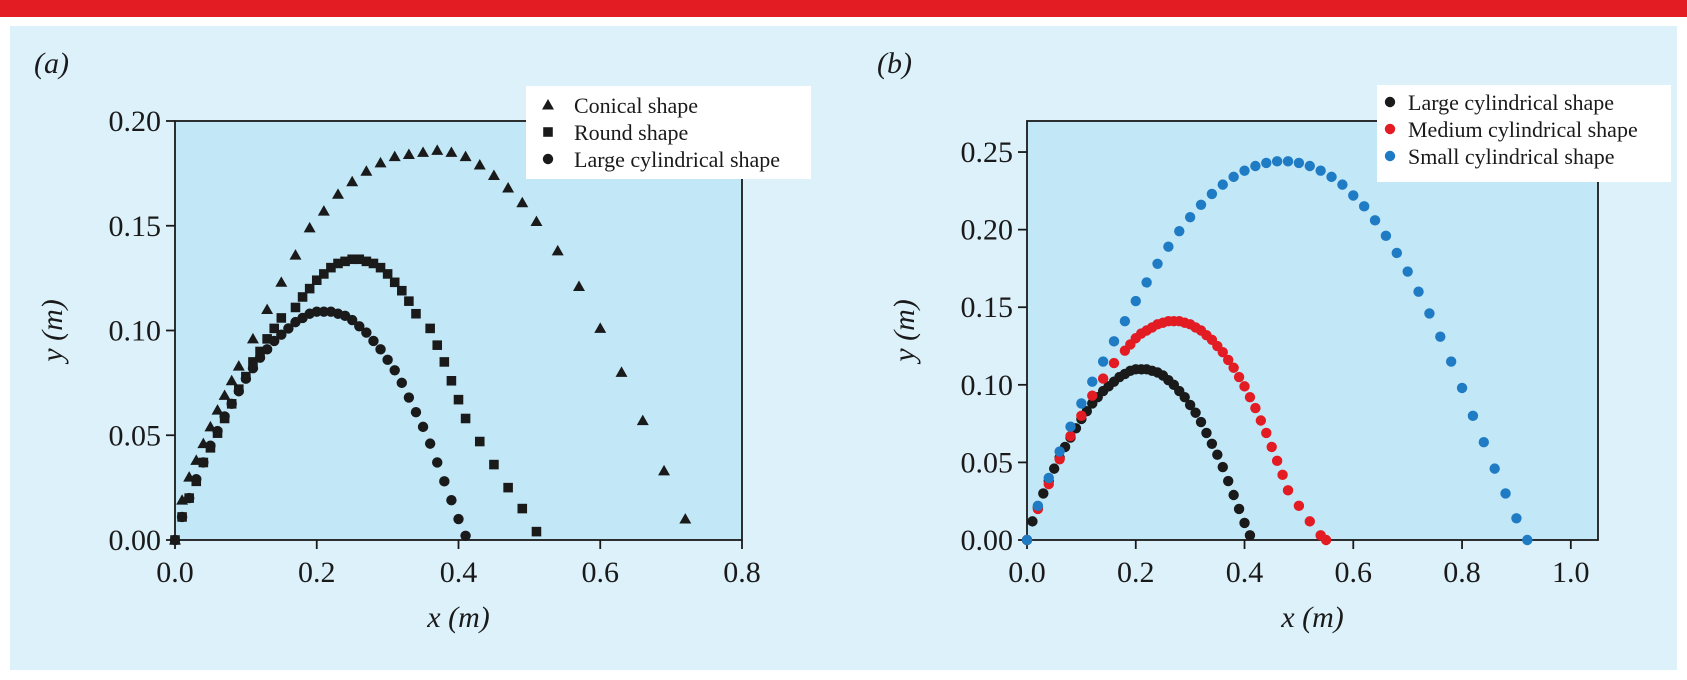 The image size is (1687, 680). What do you see at coordinates (677, 159) in the screenshot?
I see `legend-label-a-3: Large cylindrical shape` at bounding box center [677, 159].